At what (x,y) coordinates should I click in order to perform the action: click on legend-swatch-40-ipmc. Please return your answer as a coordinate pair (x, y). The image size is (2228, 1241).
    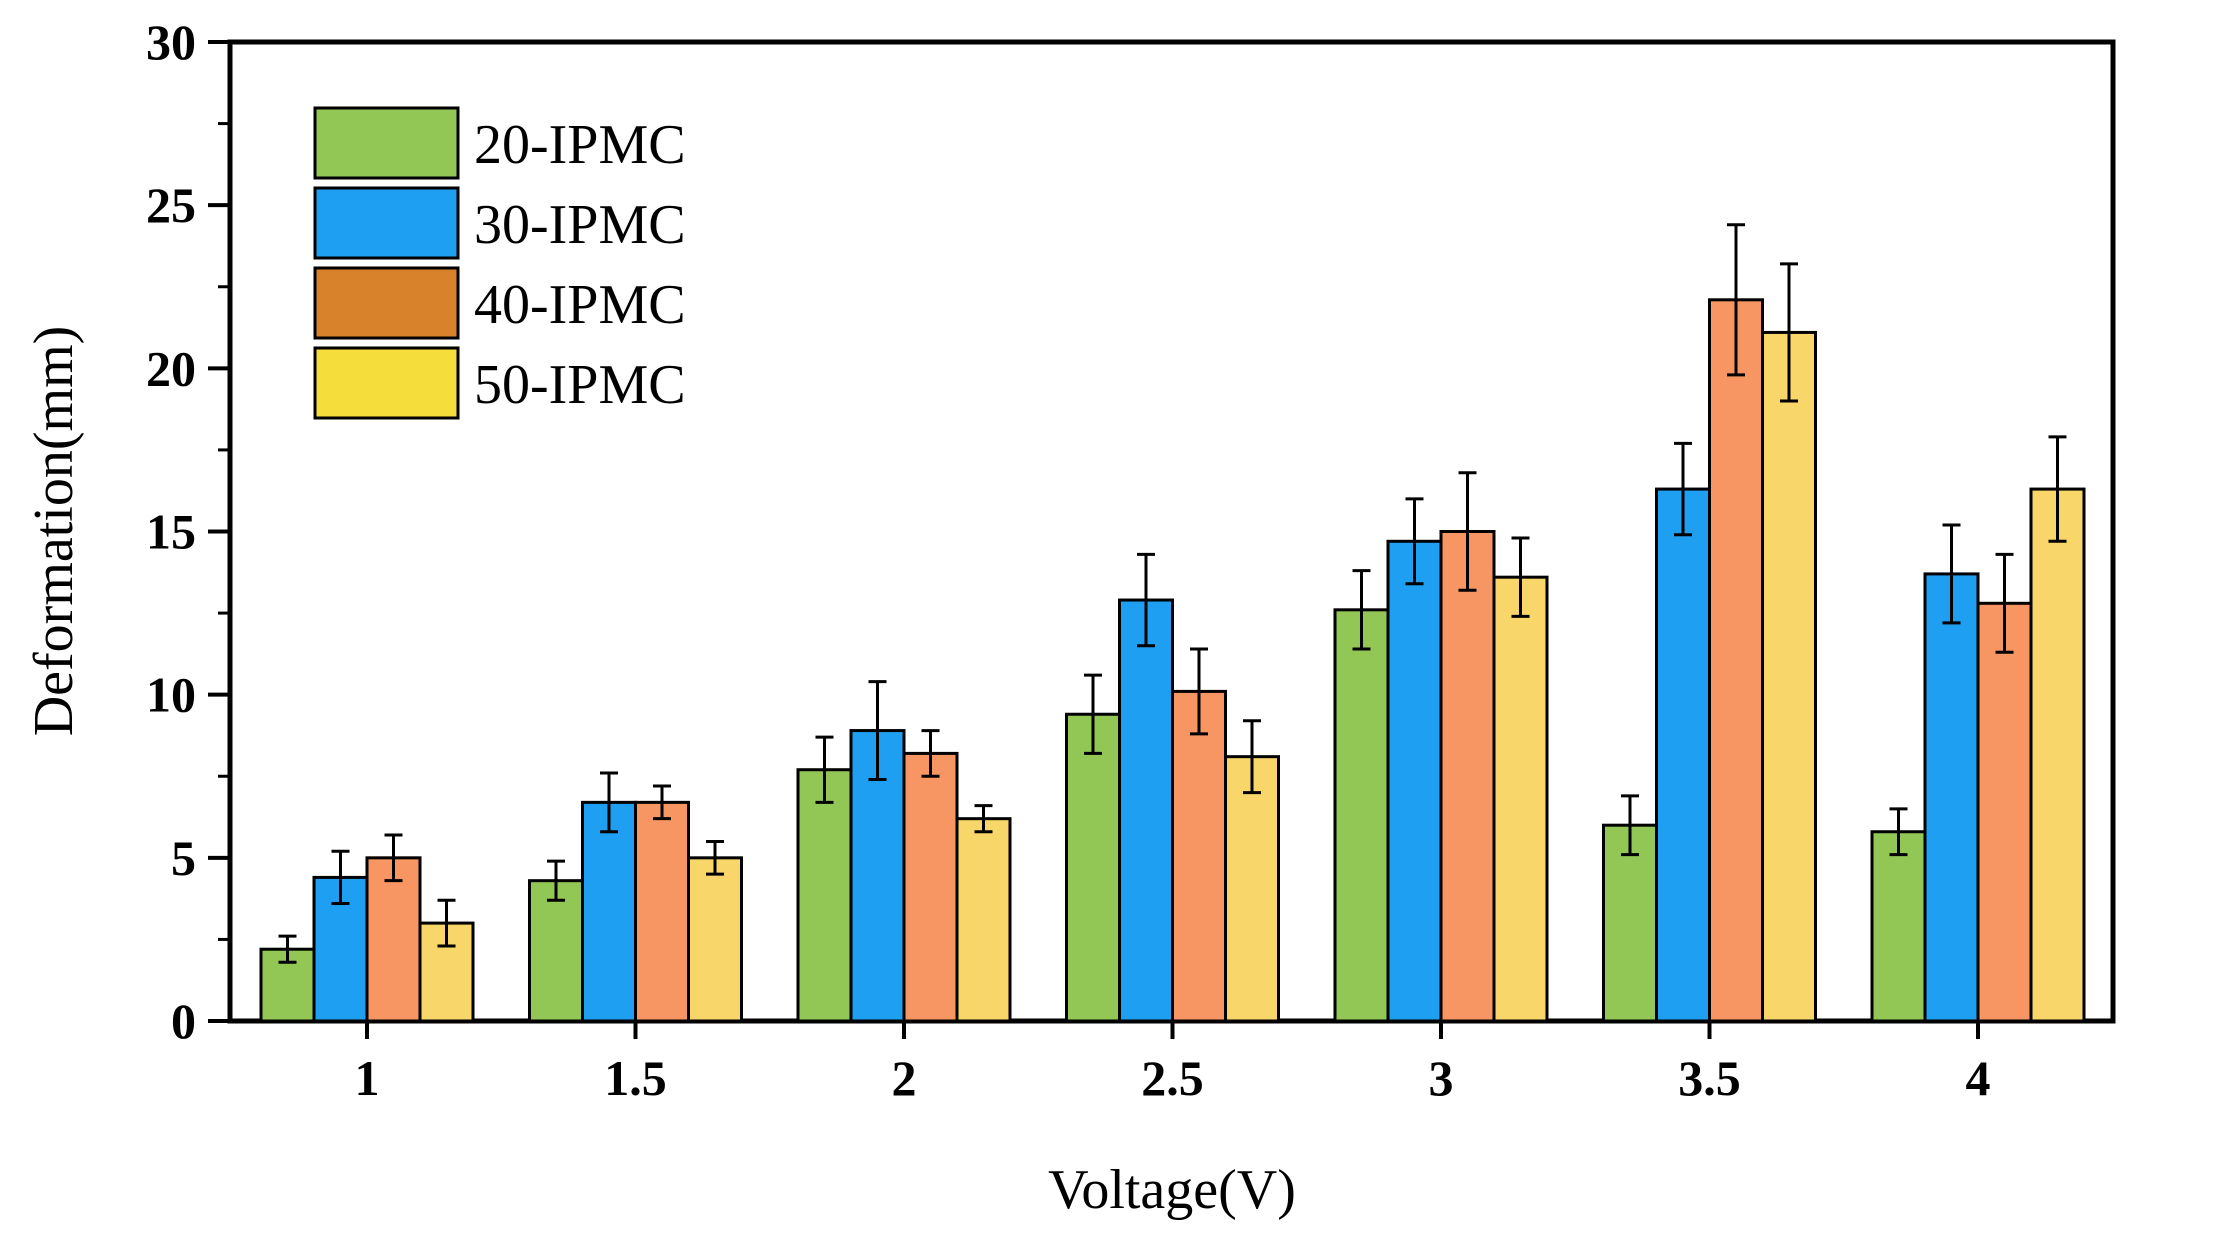
    Looking at the image, I should click on (386, 303).